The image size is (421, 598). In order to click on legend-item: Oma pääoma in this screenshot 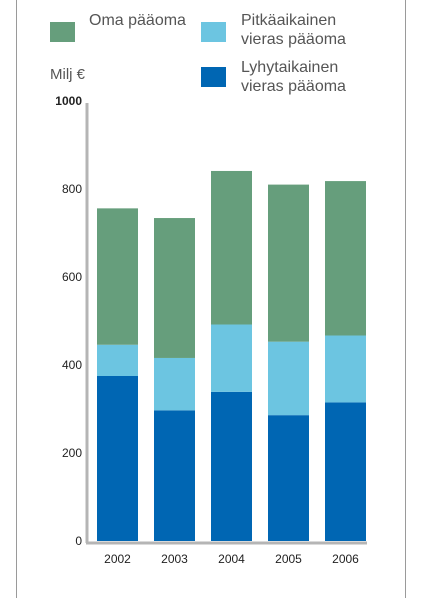, I will do `click(118, 27)`.